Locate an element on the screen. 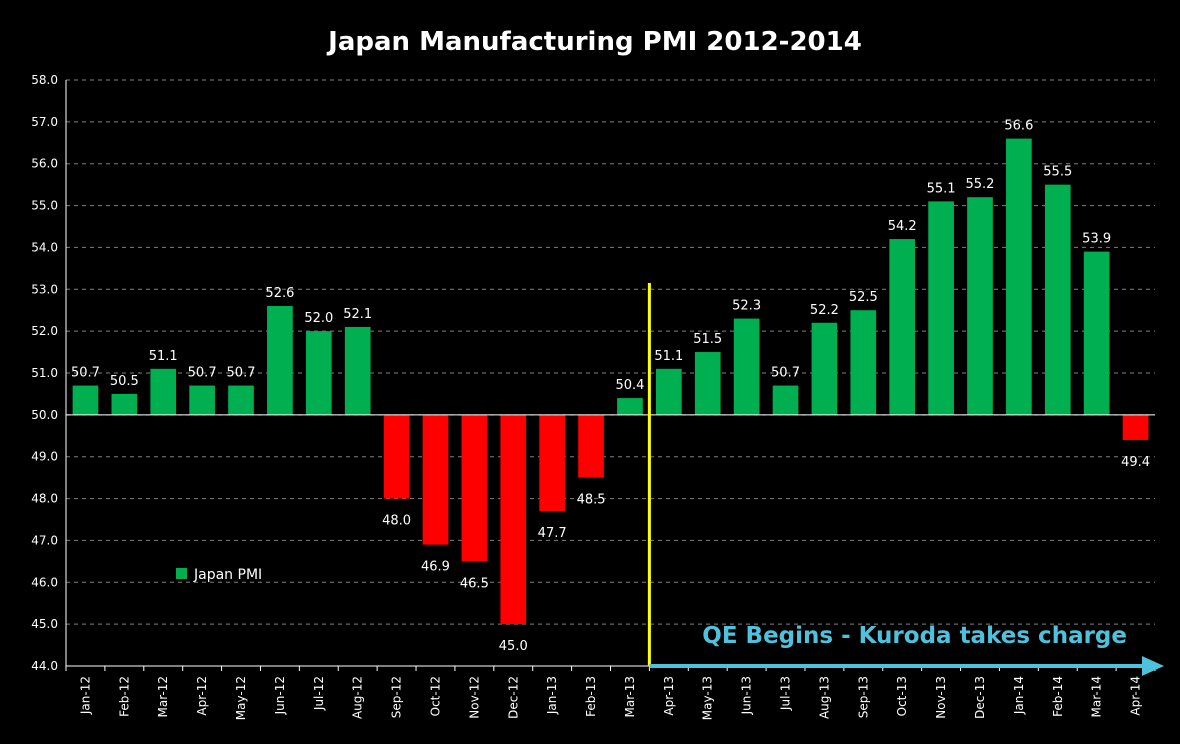 Image resolution: width=1180 pixels, height=744 pixels. y-tick-label: 58.0 is located at coordinates (44, 80).